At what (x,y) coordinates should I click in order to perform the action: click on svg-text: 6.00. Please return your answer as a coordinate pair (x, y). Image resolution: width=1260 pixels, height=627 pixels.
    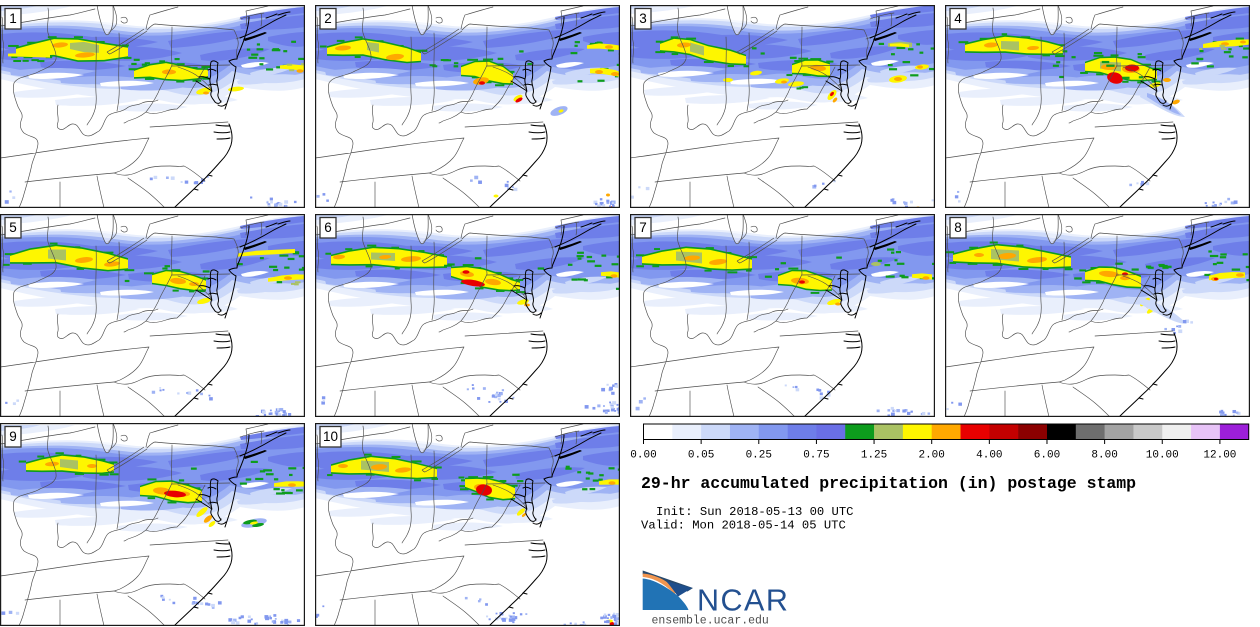
    Looking at the image, I should click on (1047, 456).